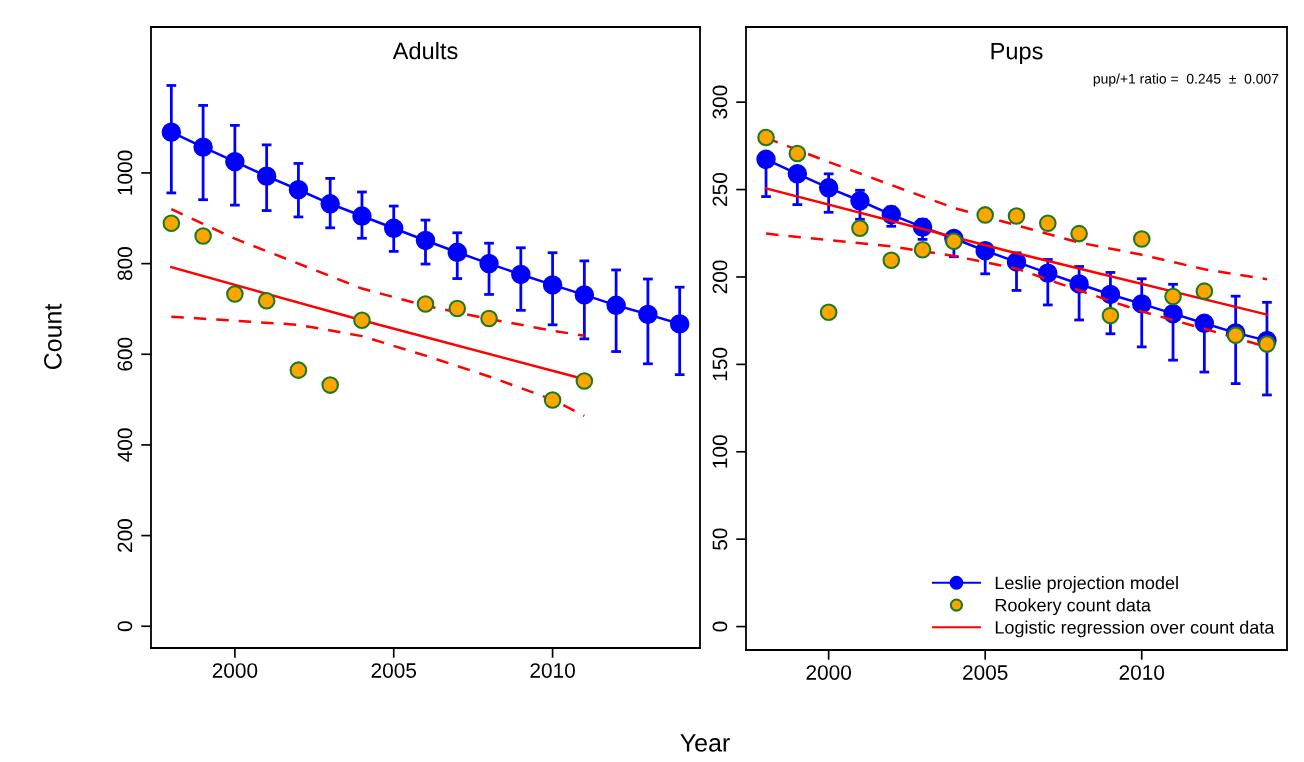 The image size is (1304, 762). Describe the element at coordinates (705, 743) in the screenshot. I see `x-axis-title: Year` at that location.